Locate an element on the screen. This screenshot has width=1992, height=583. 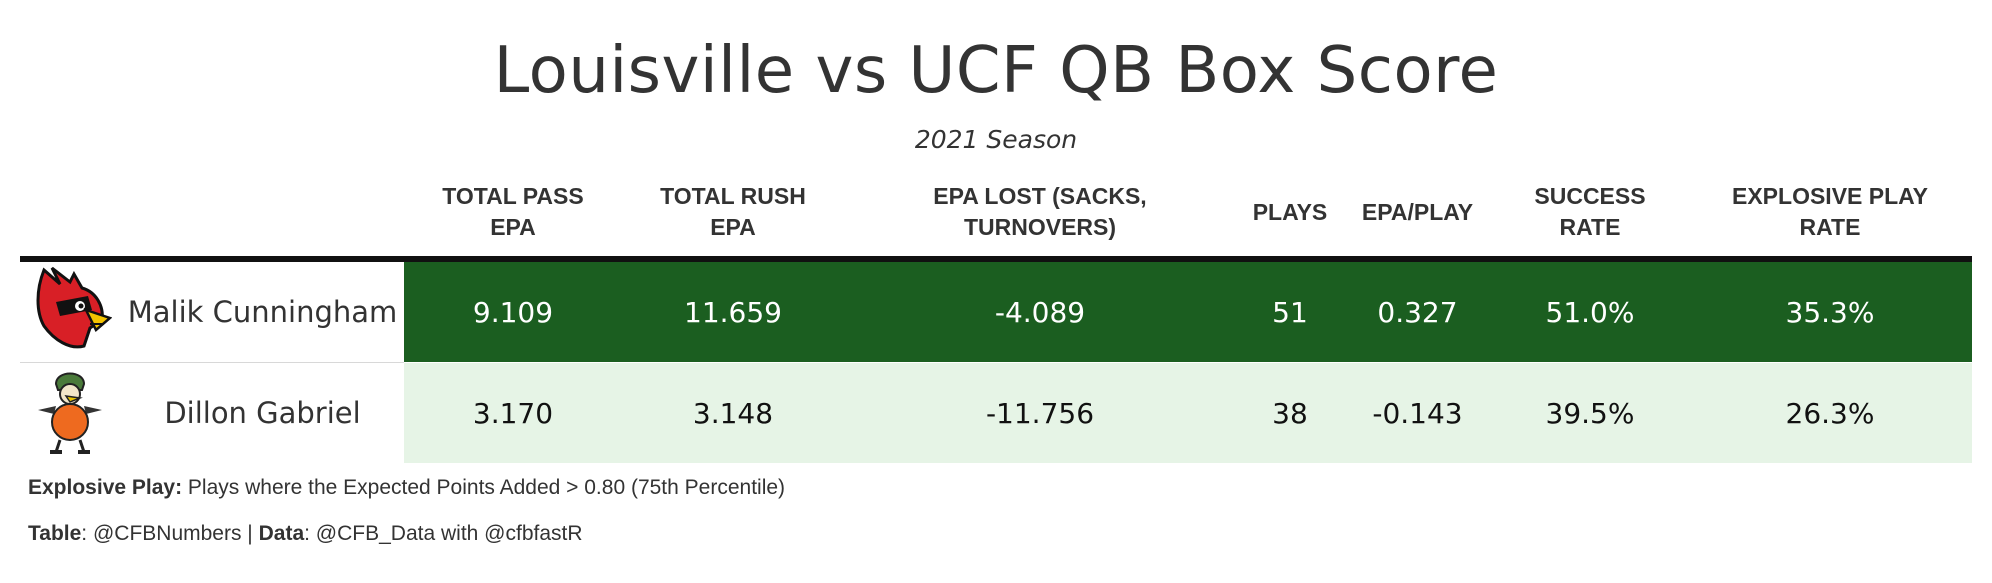
header-explosive-play-rate: EXPLOSIVE PLAY RATE is located at coordinates (1830, 211).